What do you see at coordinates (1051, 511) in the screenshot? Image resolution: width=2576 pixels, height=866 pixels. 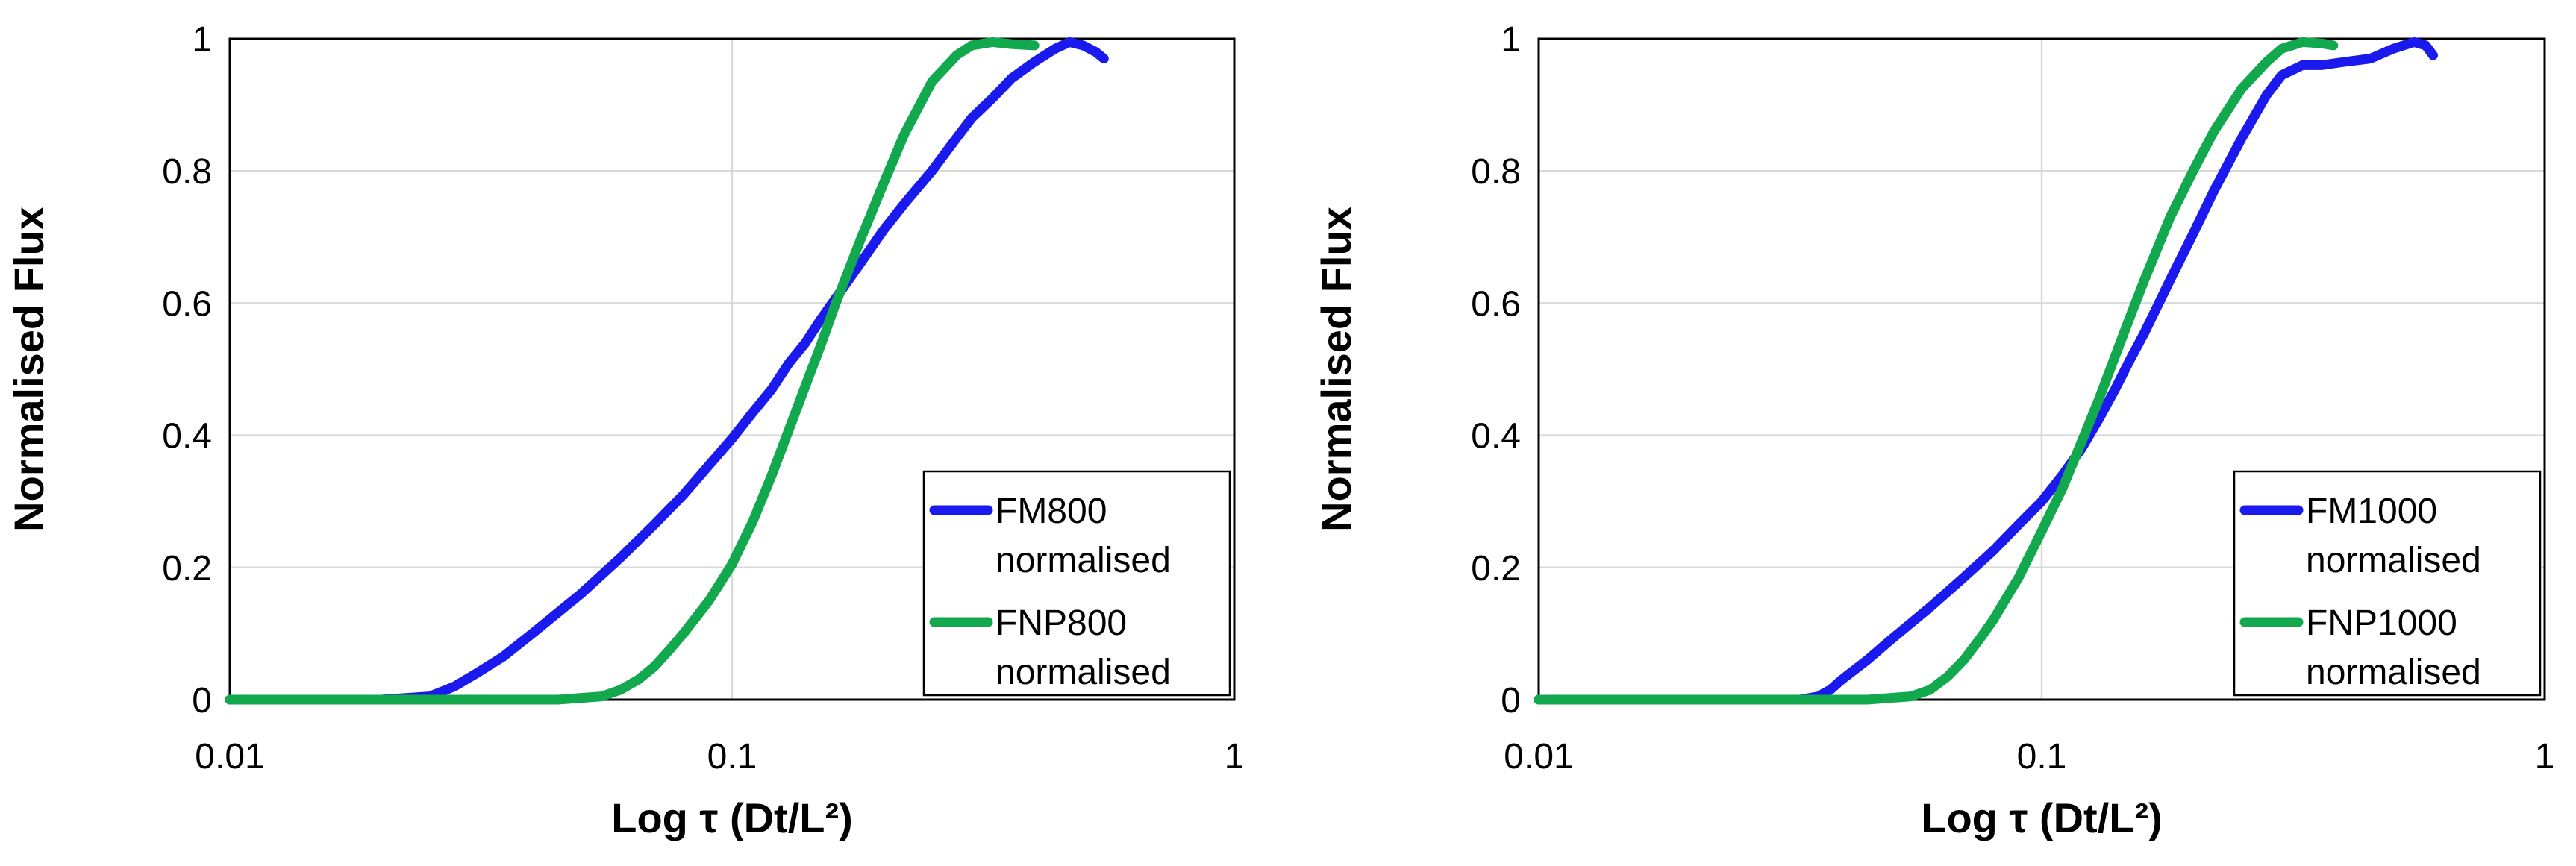 I see `legend-label: FM800` at bounding box center [1051, 511].